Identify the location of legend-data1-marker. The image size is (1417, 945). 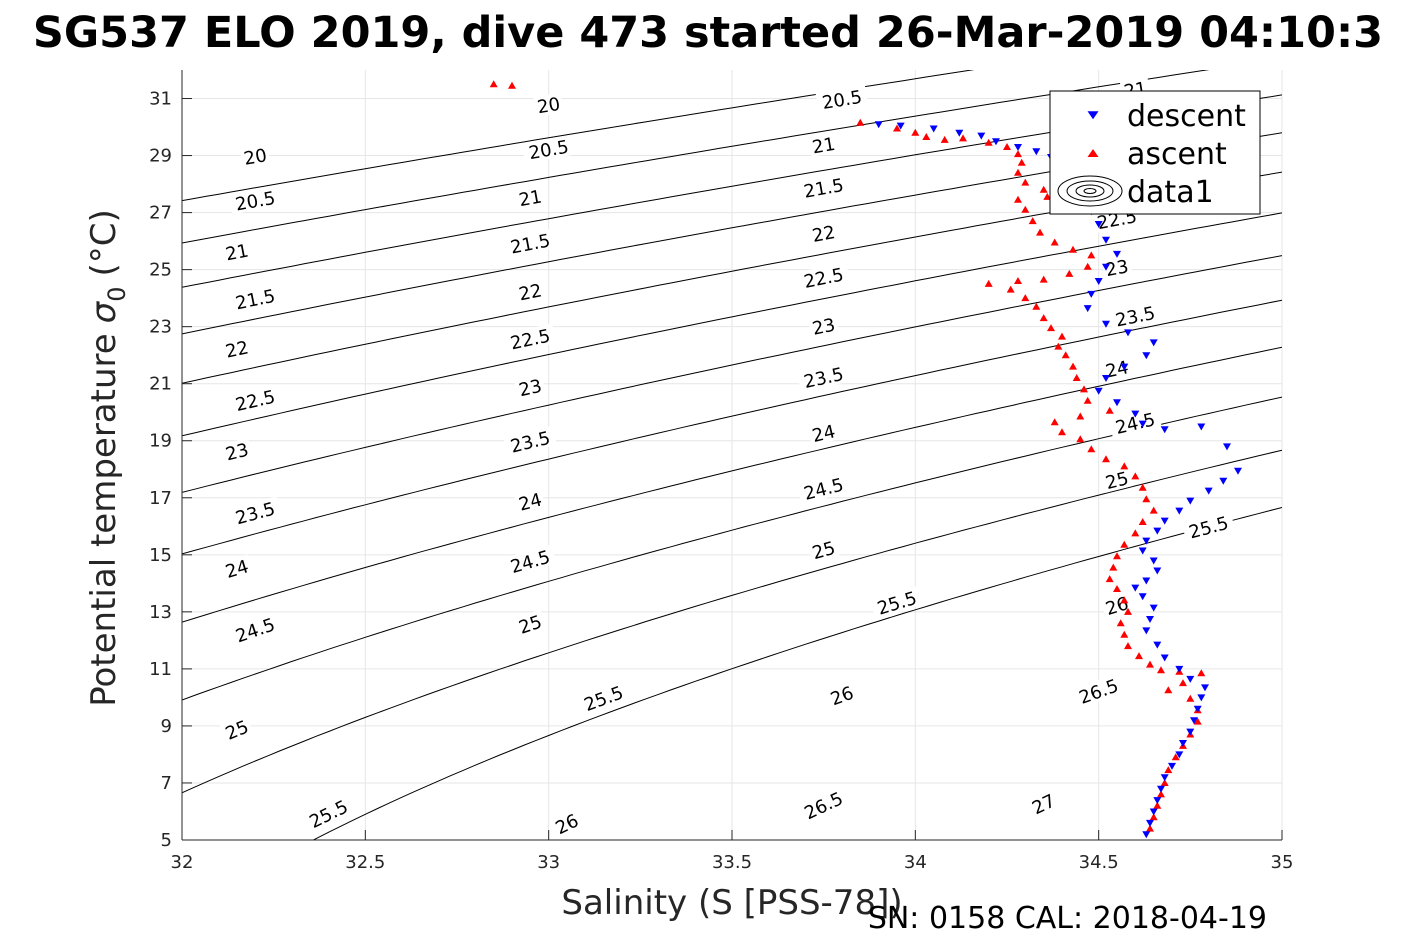
(1090, 191).